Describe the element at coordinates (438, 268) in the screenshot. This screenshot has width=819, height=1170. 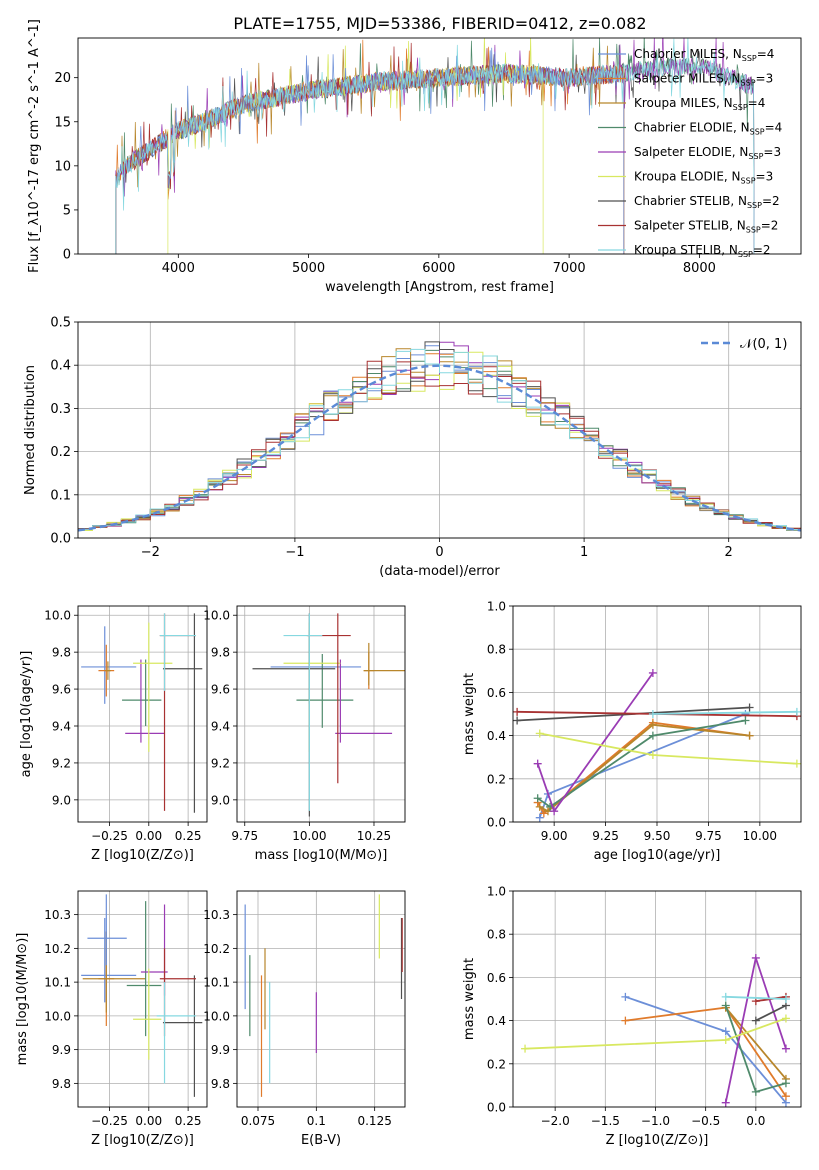
I see `x-tick-label: 6000` at that location.